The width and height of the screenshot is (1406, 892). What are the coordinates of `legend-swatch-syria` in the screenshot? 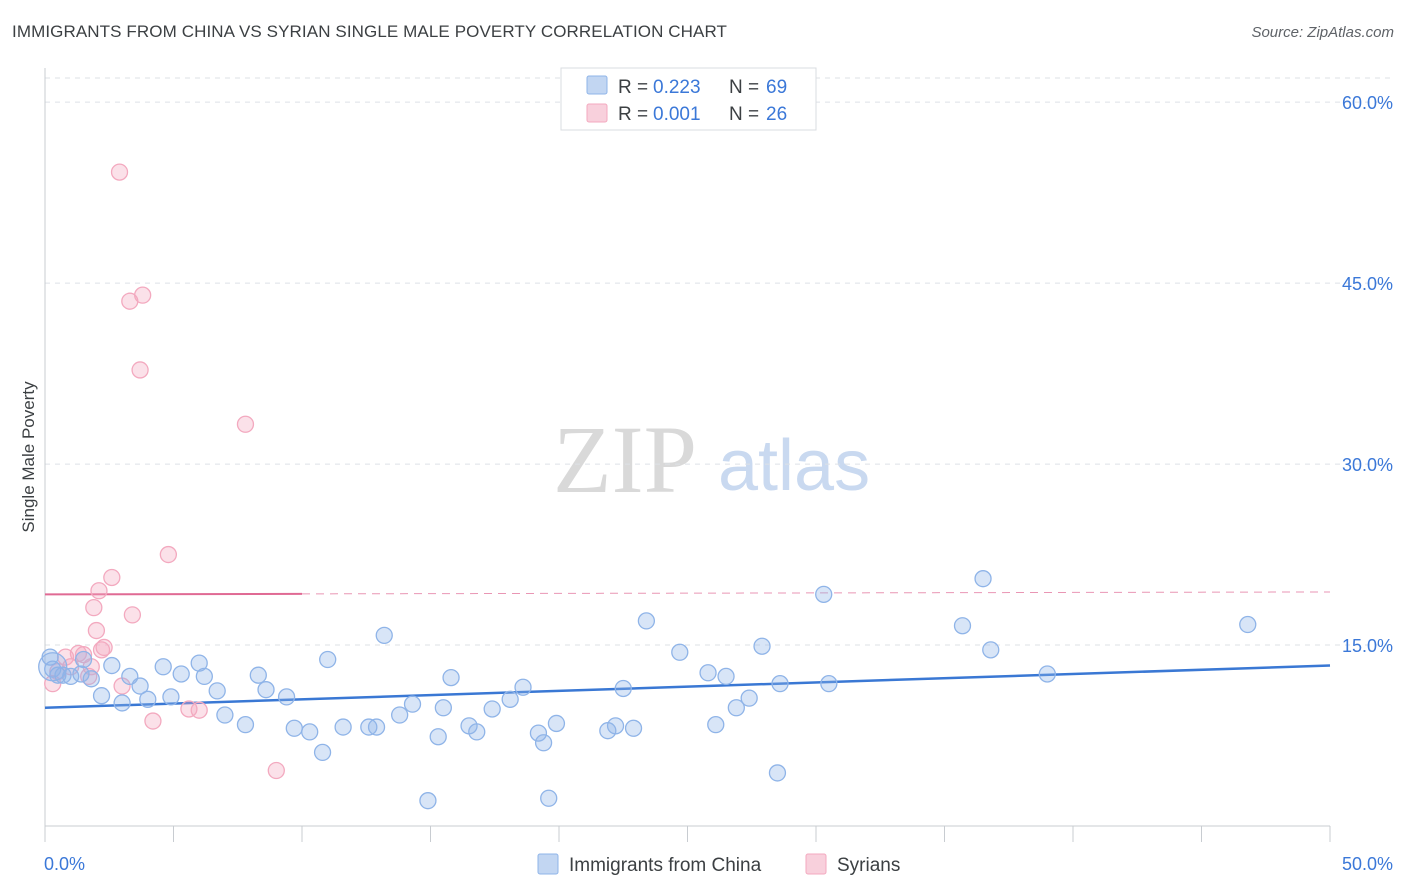 It's located at (597, 113).